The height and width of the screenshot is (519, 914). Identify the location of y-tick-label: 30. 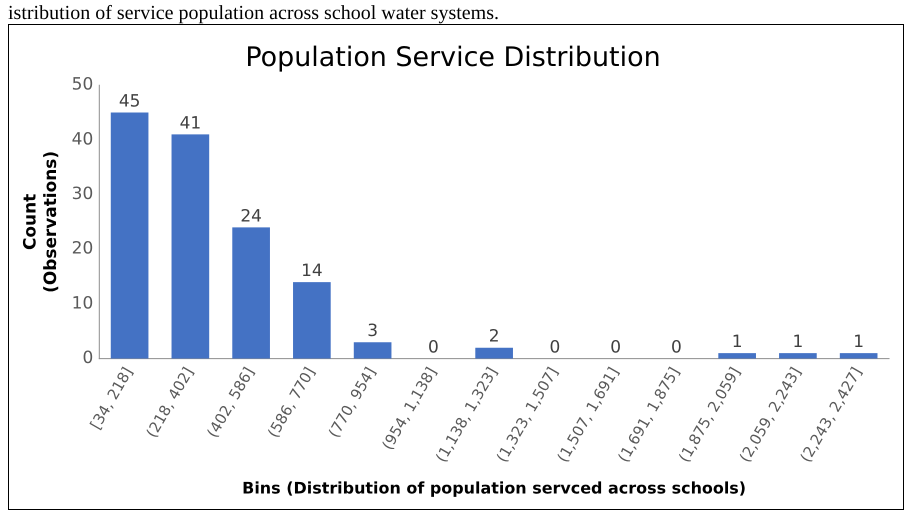
(83, 192).